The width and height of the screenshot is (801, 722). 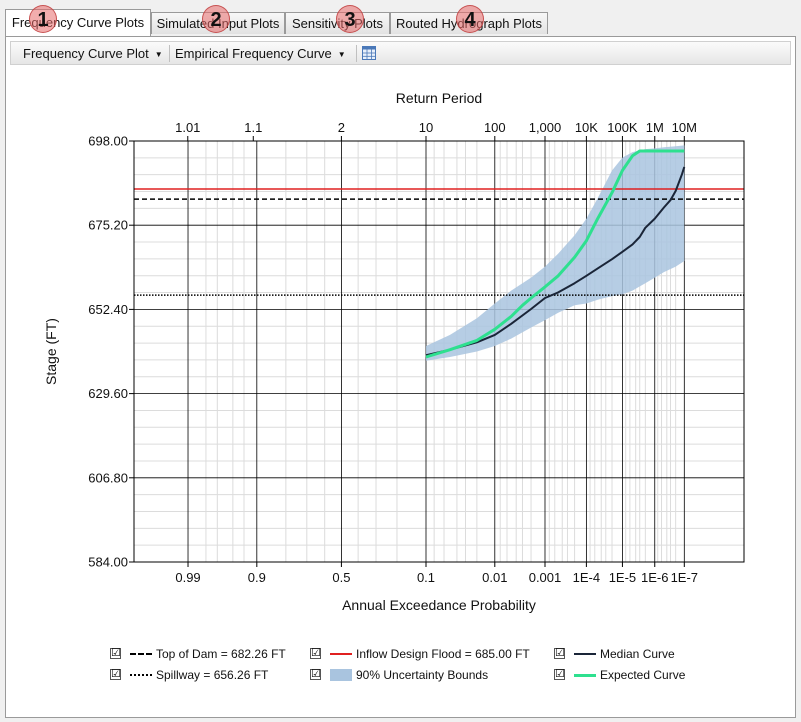 I want to click on legend-label: Expected Curve, so click(x=643, y=675).